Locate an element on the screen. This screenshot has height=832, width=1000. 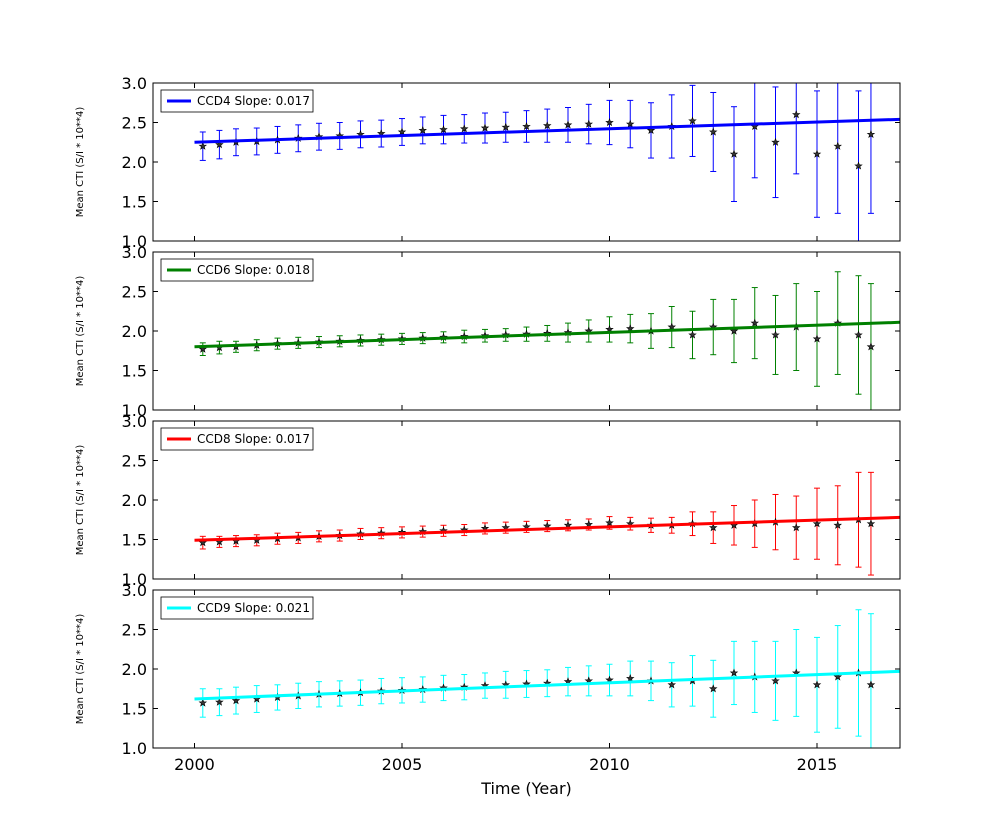
x-axis-label: Time (Year) is located at coordinates (526, 788).